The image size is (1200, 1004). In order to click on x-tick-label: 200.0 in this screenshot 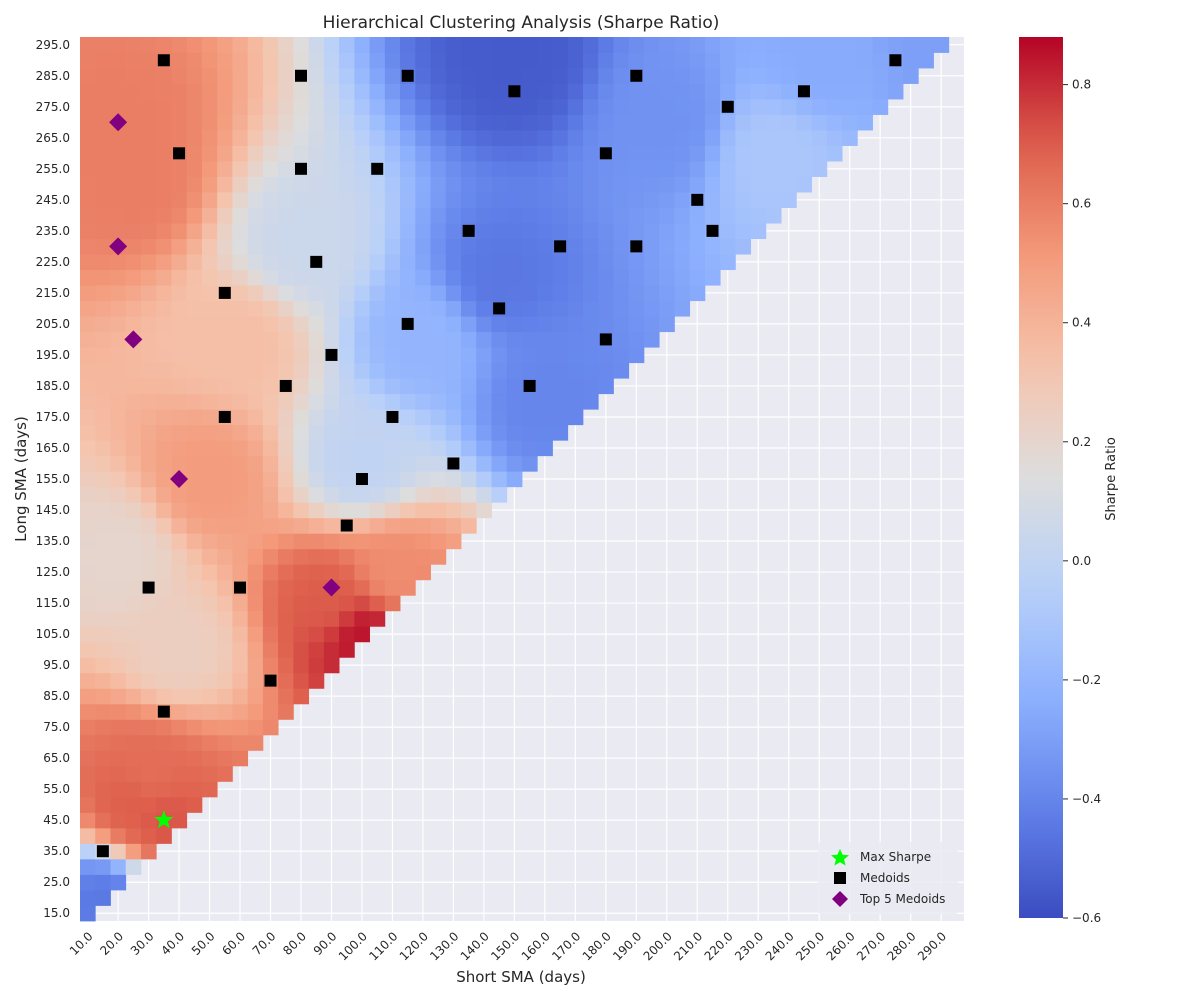, I will do `click(658, 946)`.